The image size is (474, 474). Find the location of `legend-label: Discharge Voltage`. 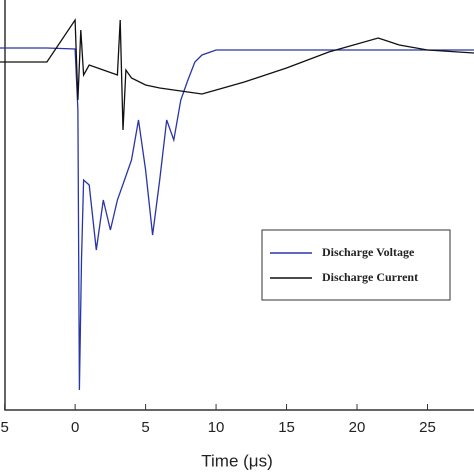

legend-label: Discharge Voltage is located at coordinates (368, 252).